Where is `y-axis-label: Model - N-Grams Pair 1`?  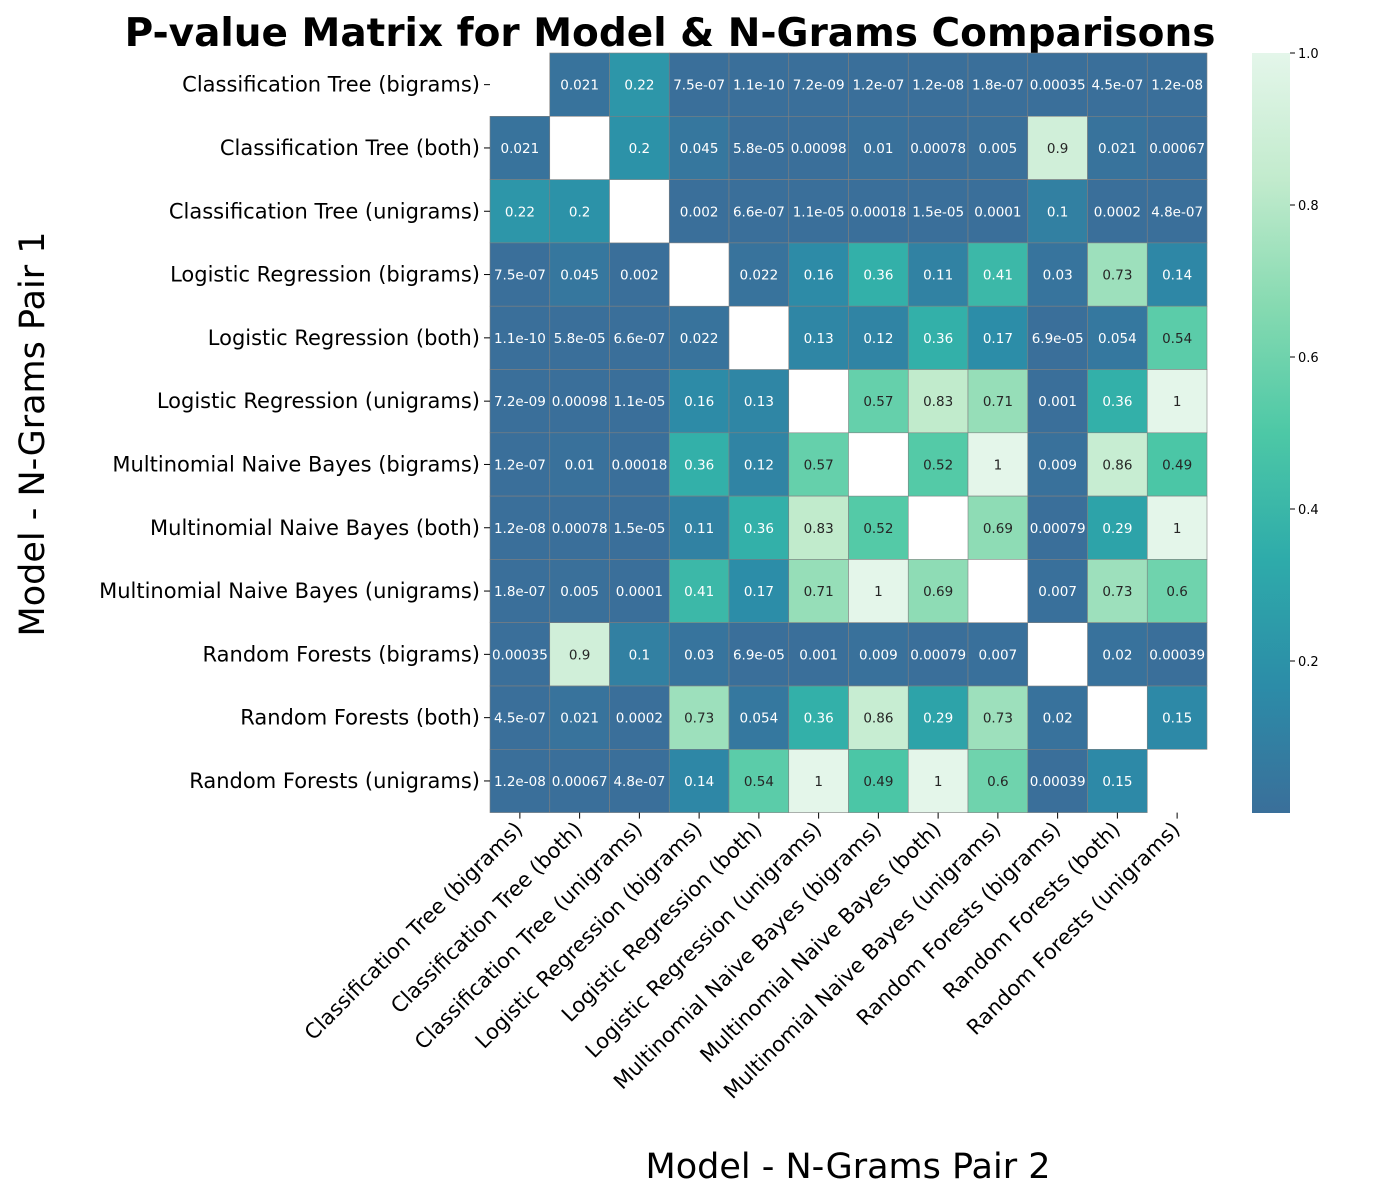 y-axis-label: Model - N-Grams Pair 1 is located at coordinates (33, 434).